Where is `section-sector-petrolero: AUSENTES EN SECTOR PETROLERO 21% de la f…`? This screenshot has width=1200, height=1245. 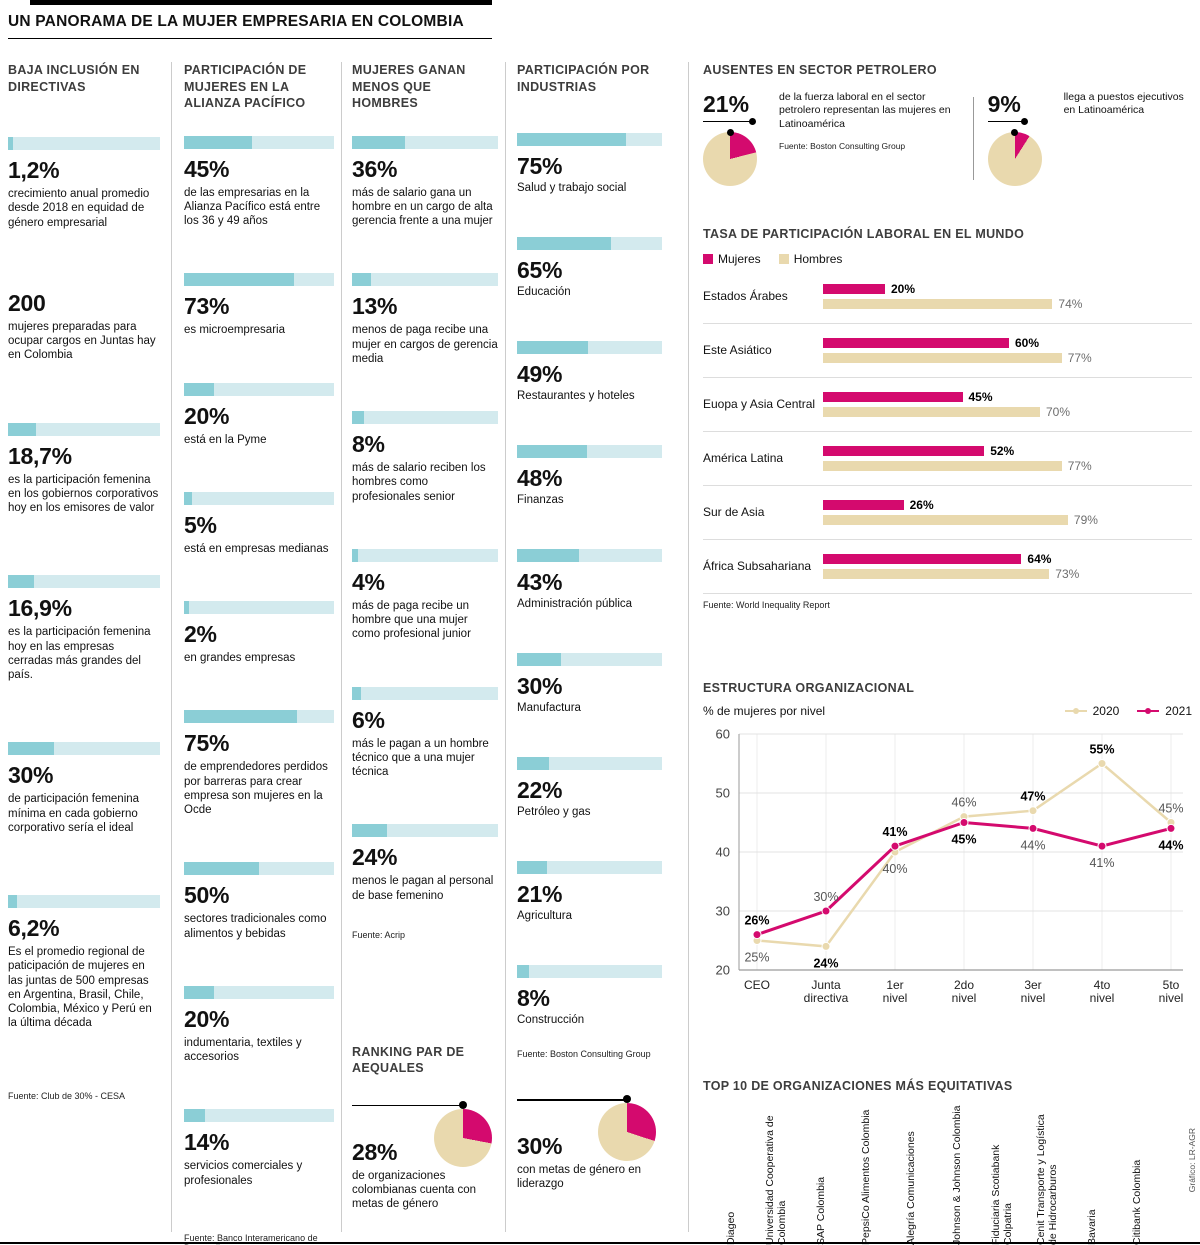
section-sector-petrolero: AUSENTES EN SECTOR PETROLERO 21% de la f… is located at coordinates (947, 137).